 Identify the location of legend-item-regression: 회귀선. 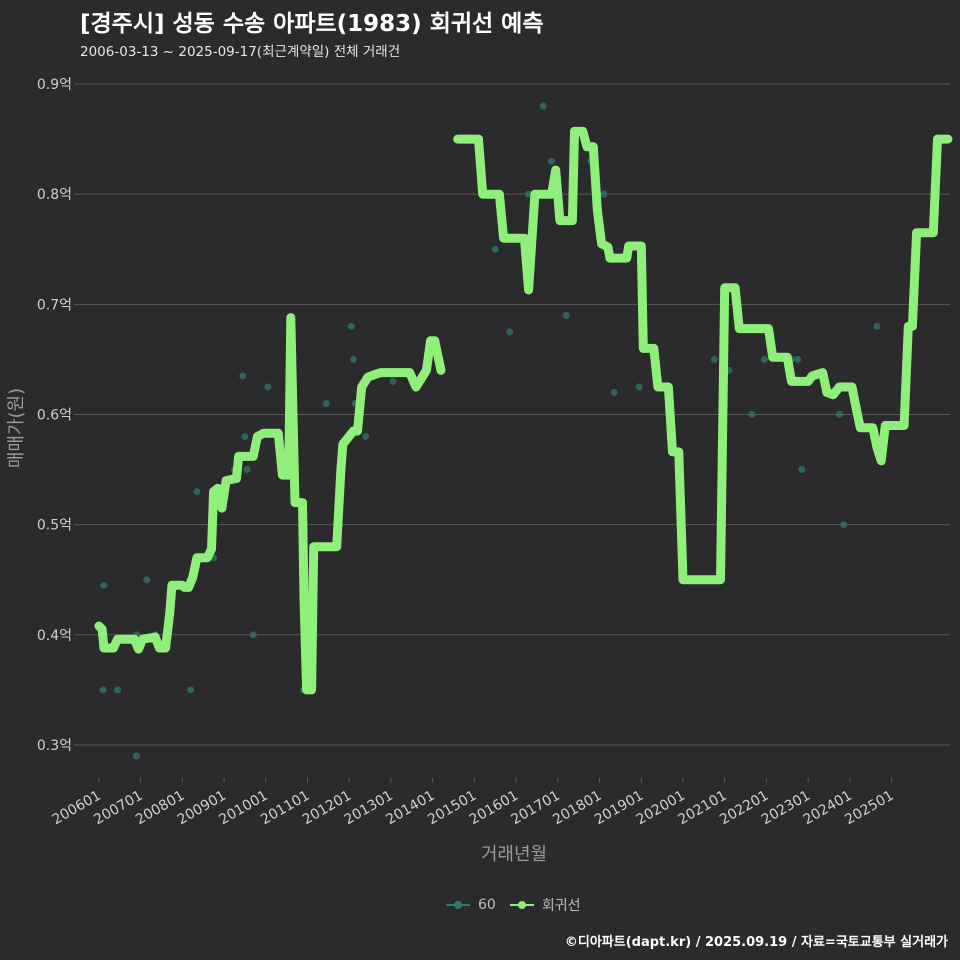
(545, 905).